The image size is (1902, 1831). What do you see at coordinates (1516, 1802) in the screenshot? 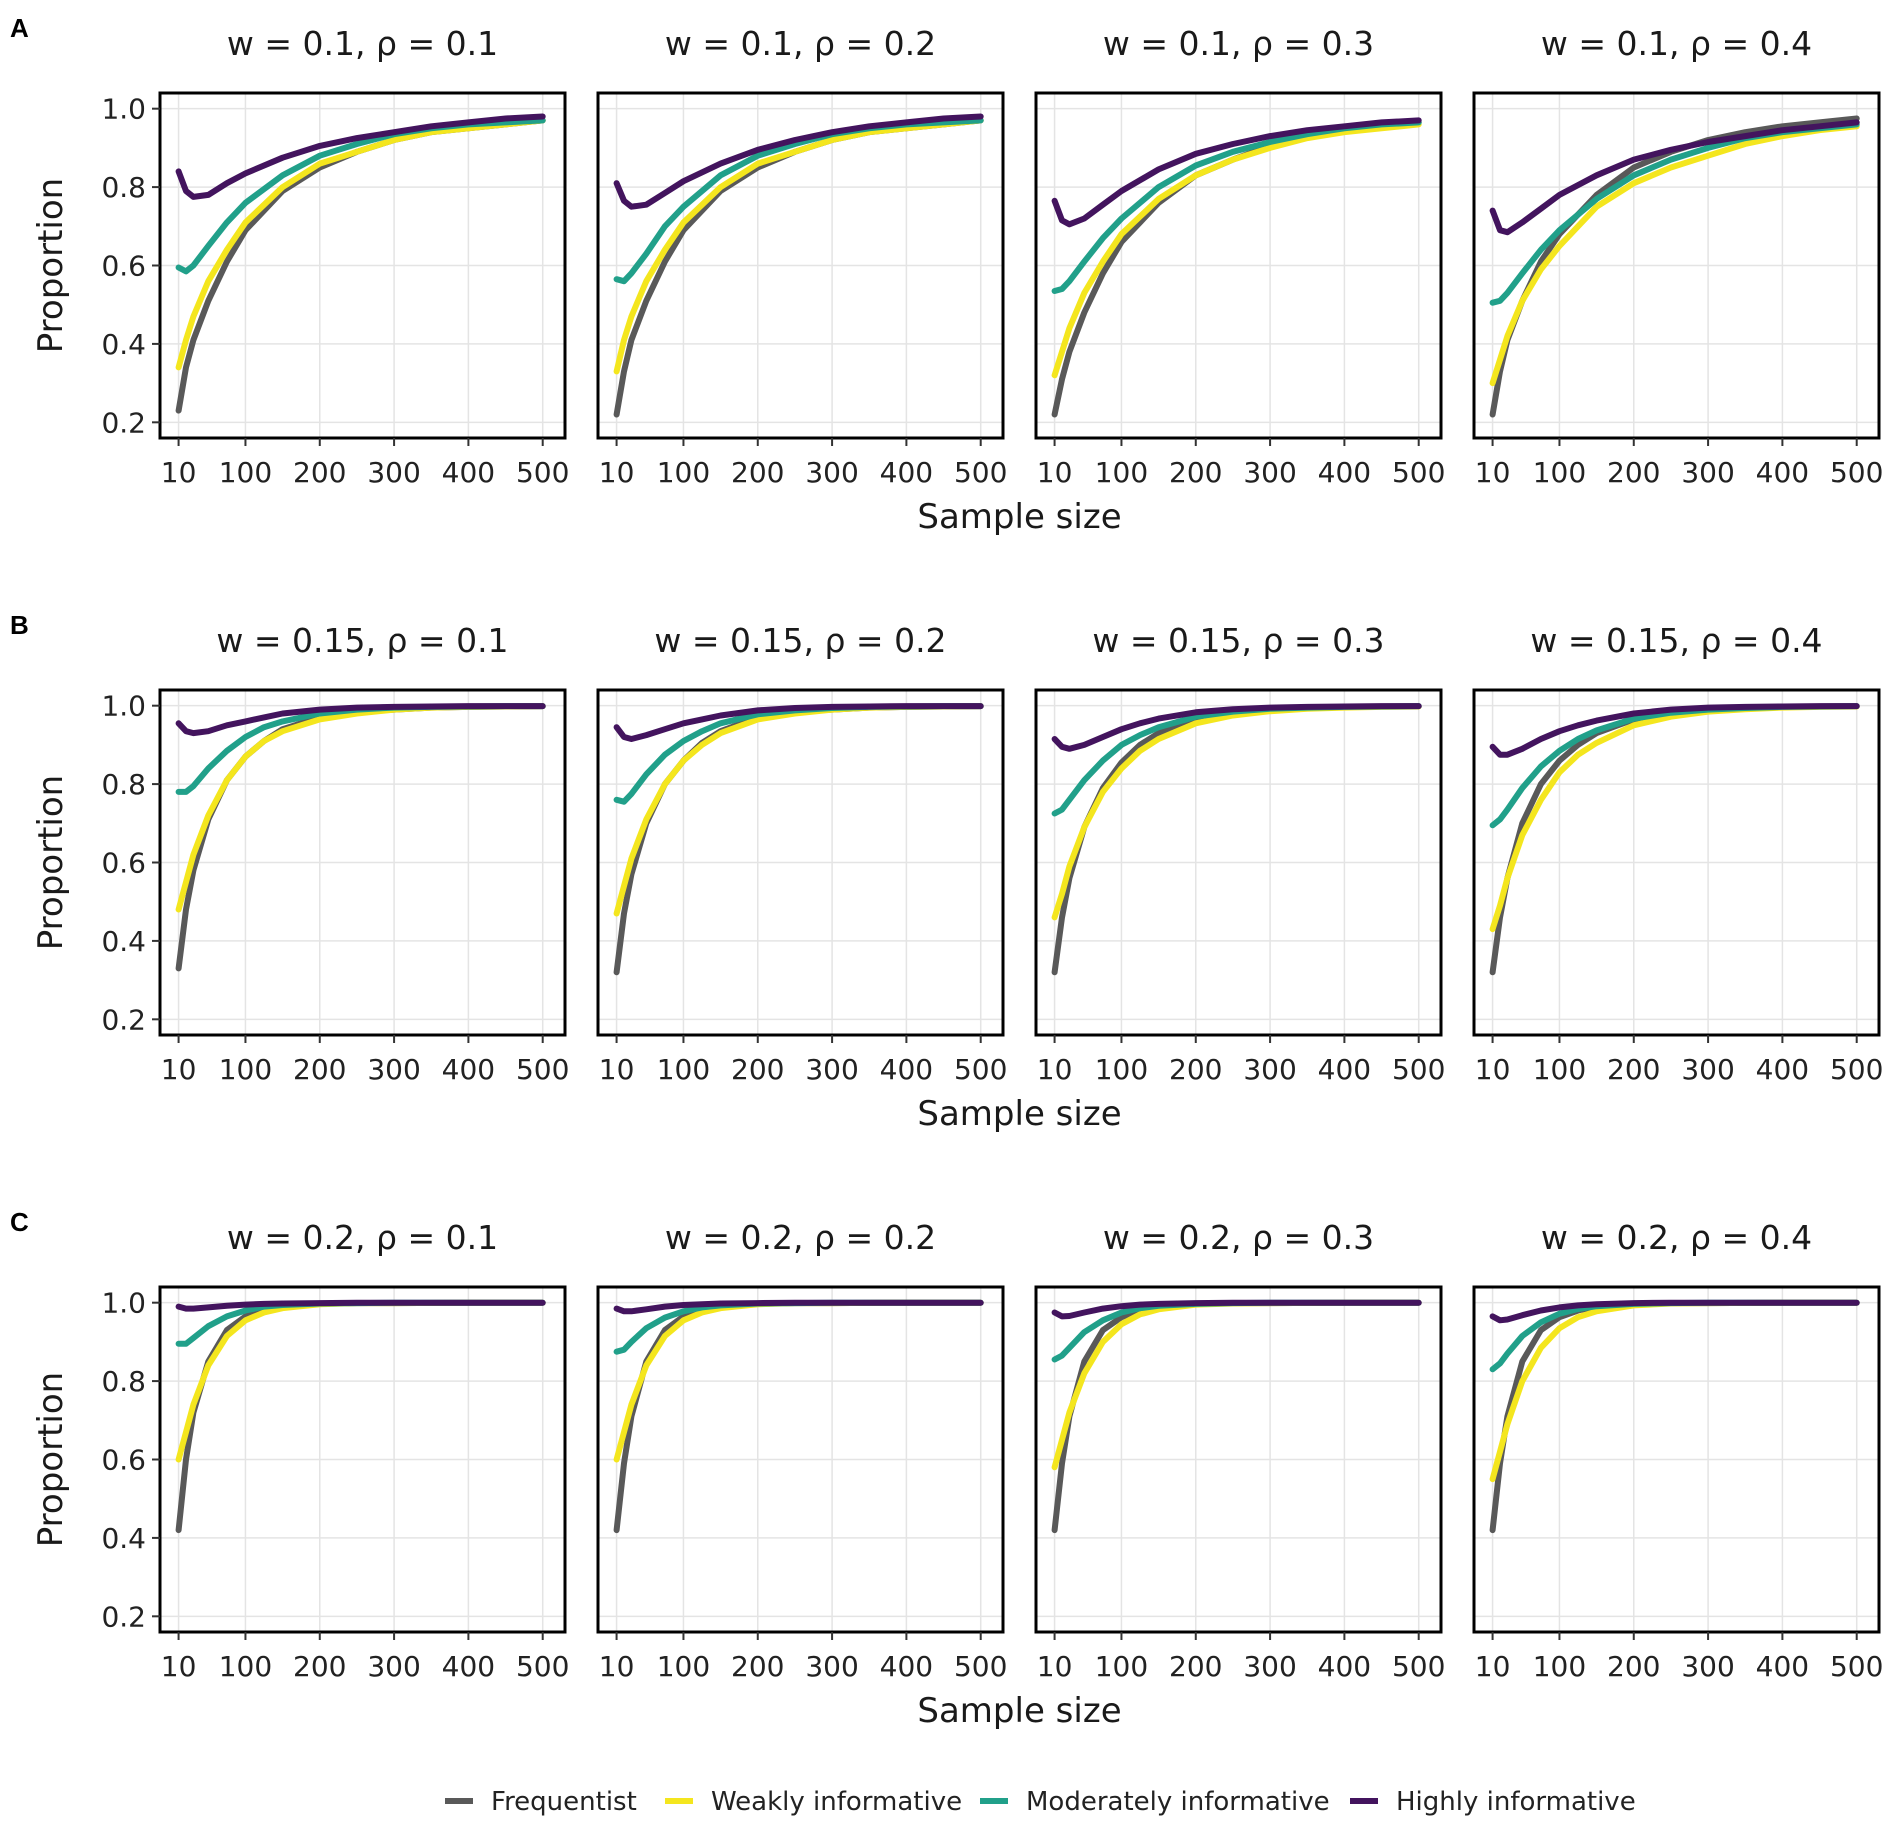
I see `legend-label: Highly informative` at bounding box center [1516, 1802].